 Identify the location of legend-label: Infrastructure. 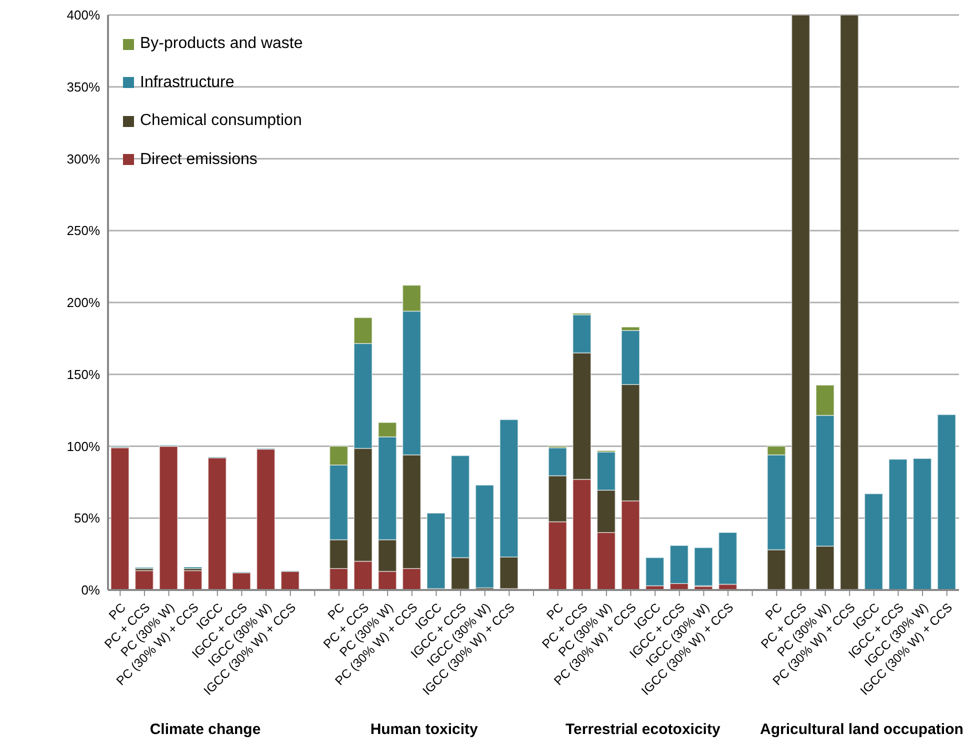
(187, 83).